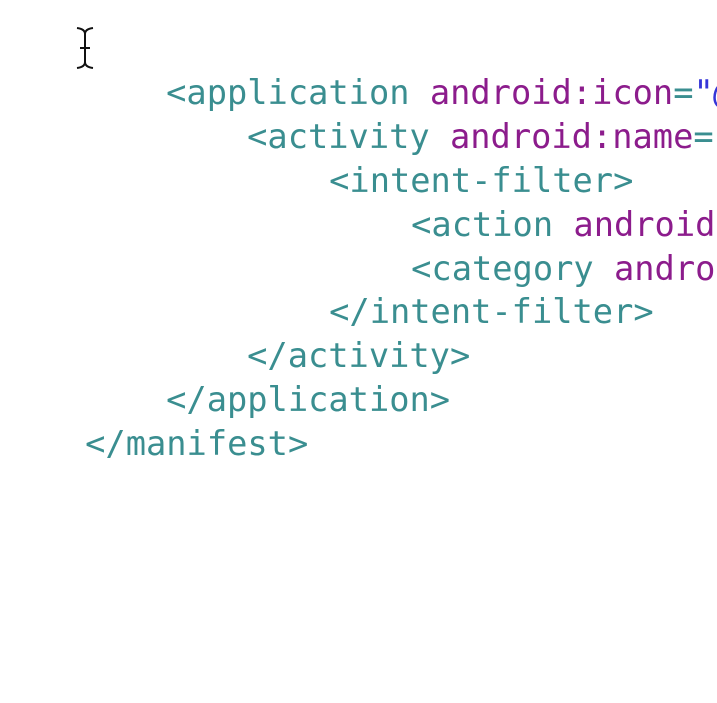 The height and width of the screenshot is (703, 717). What do you see at coordinates (197, 443) in the screenshot?
I see `tag: </manifest>` at bounding box center [197, 443].